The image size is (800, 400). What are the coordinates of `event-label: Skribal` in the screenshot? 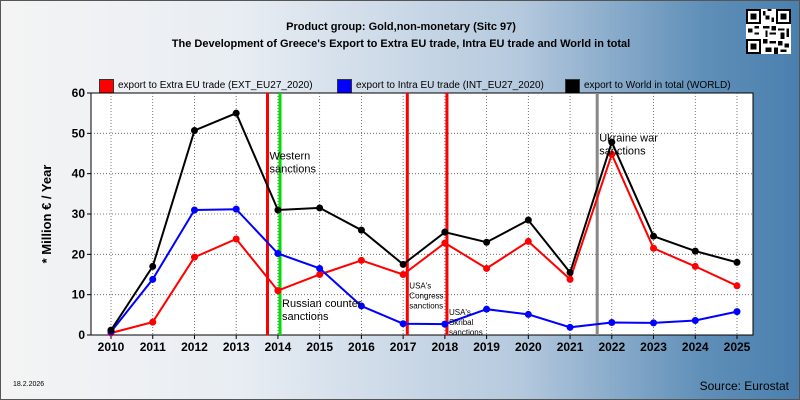 It's located at (461, 322).